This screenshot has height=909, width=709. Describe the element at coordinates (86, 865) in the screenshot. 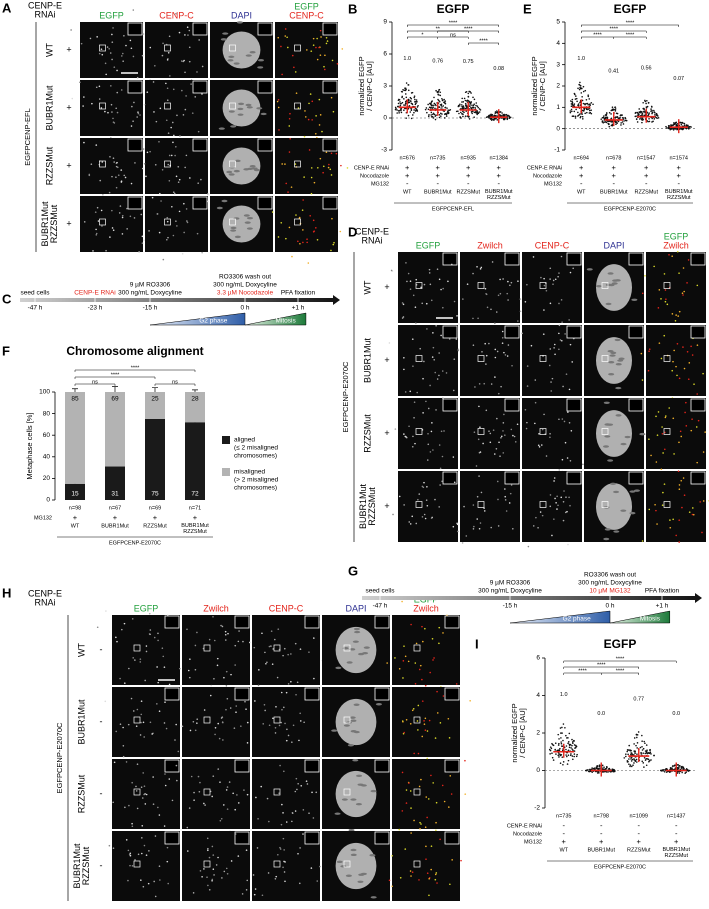

I see `row-label: RZZSMut` at that location.